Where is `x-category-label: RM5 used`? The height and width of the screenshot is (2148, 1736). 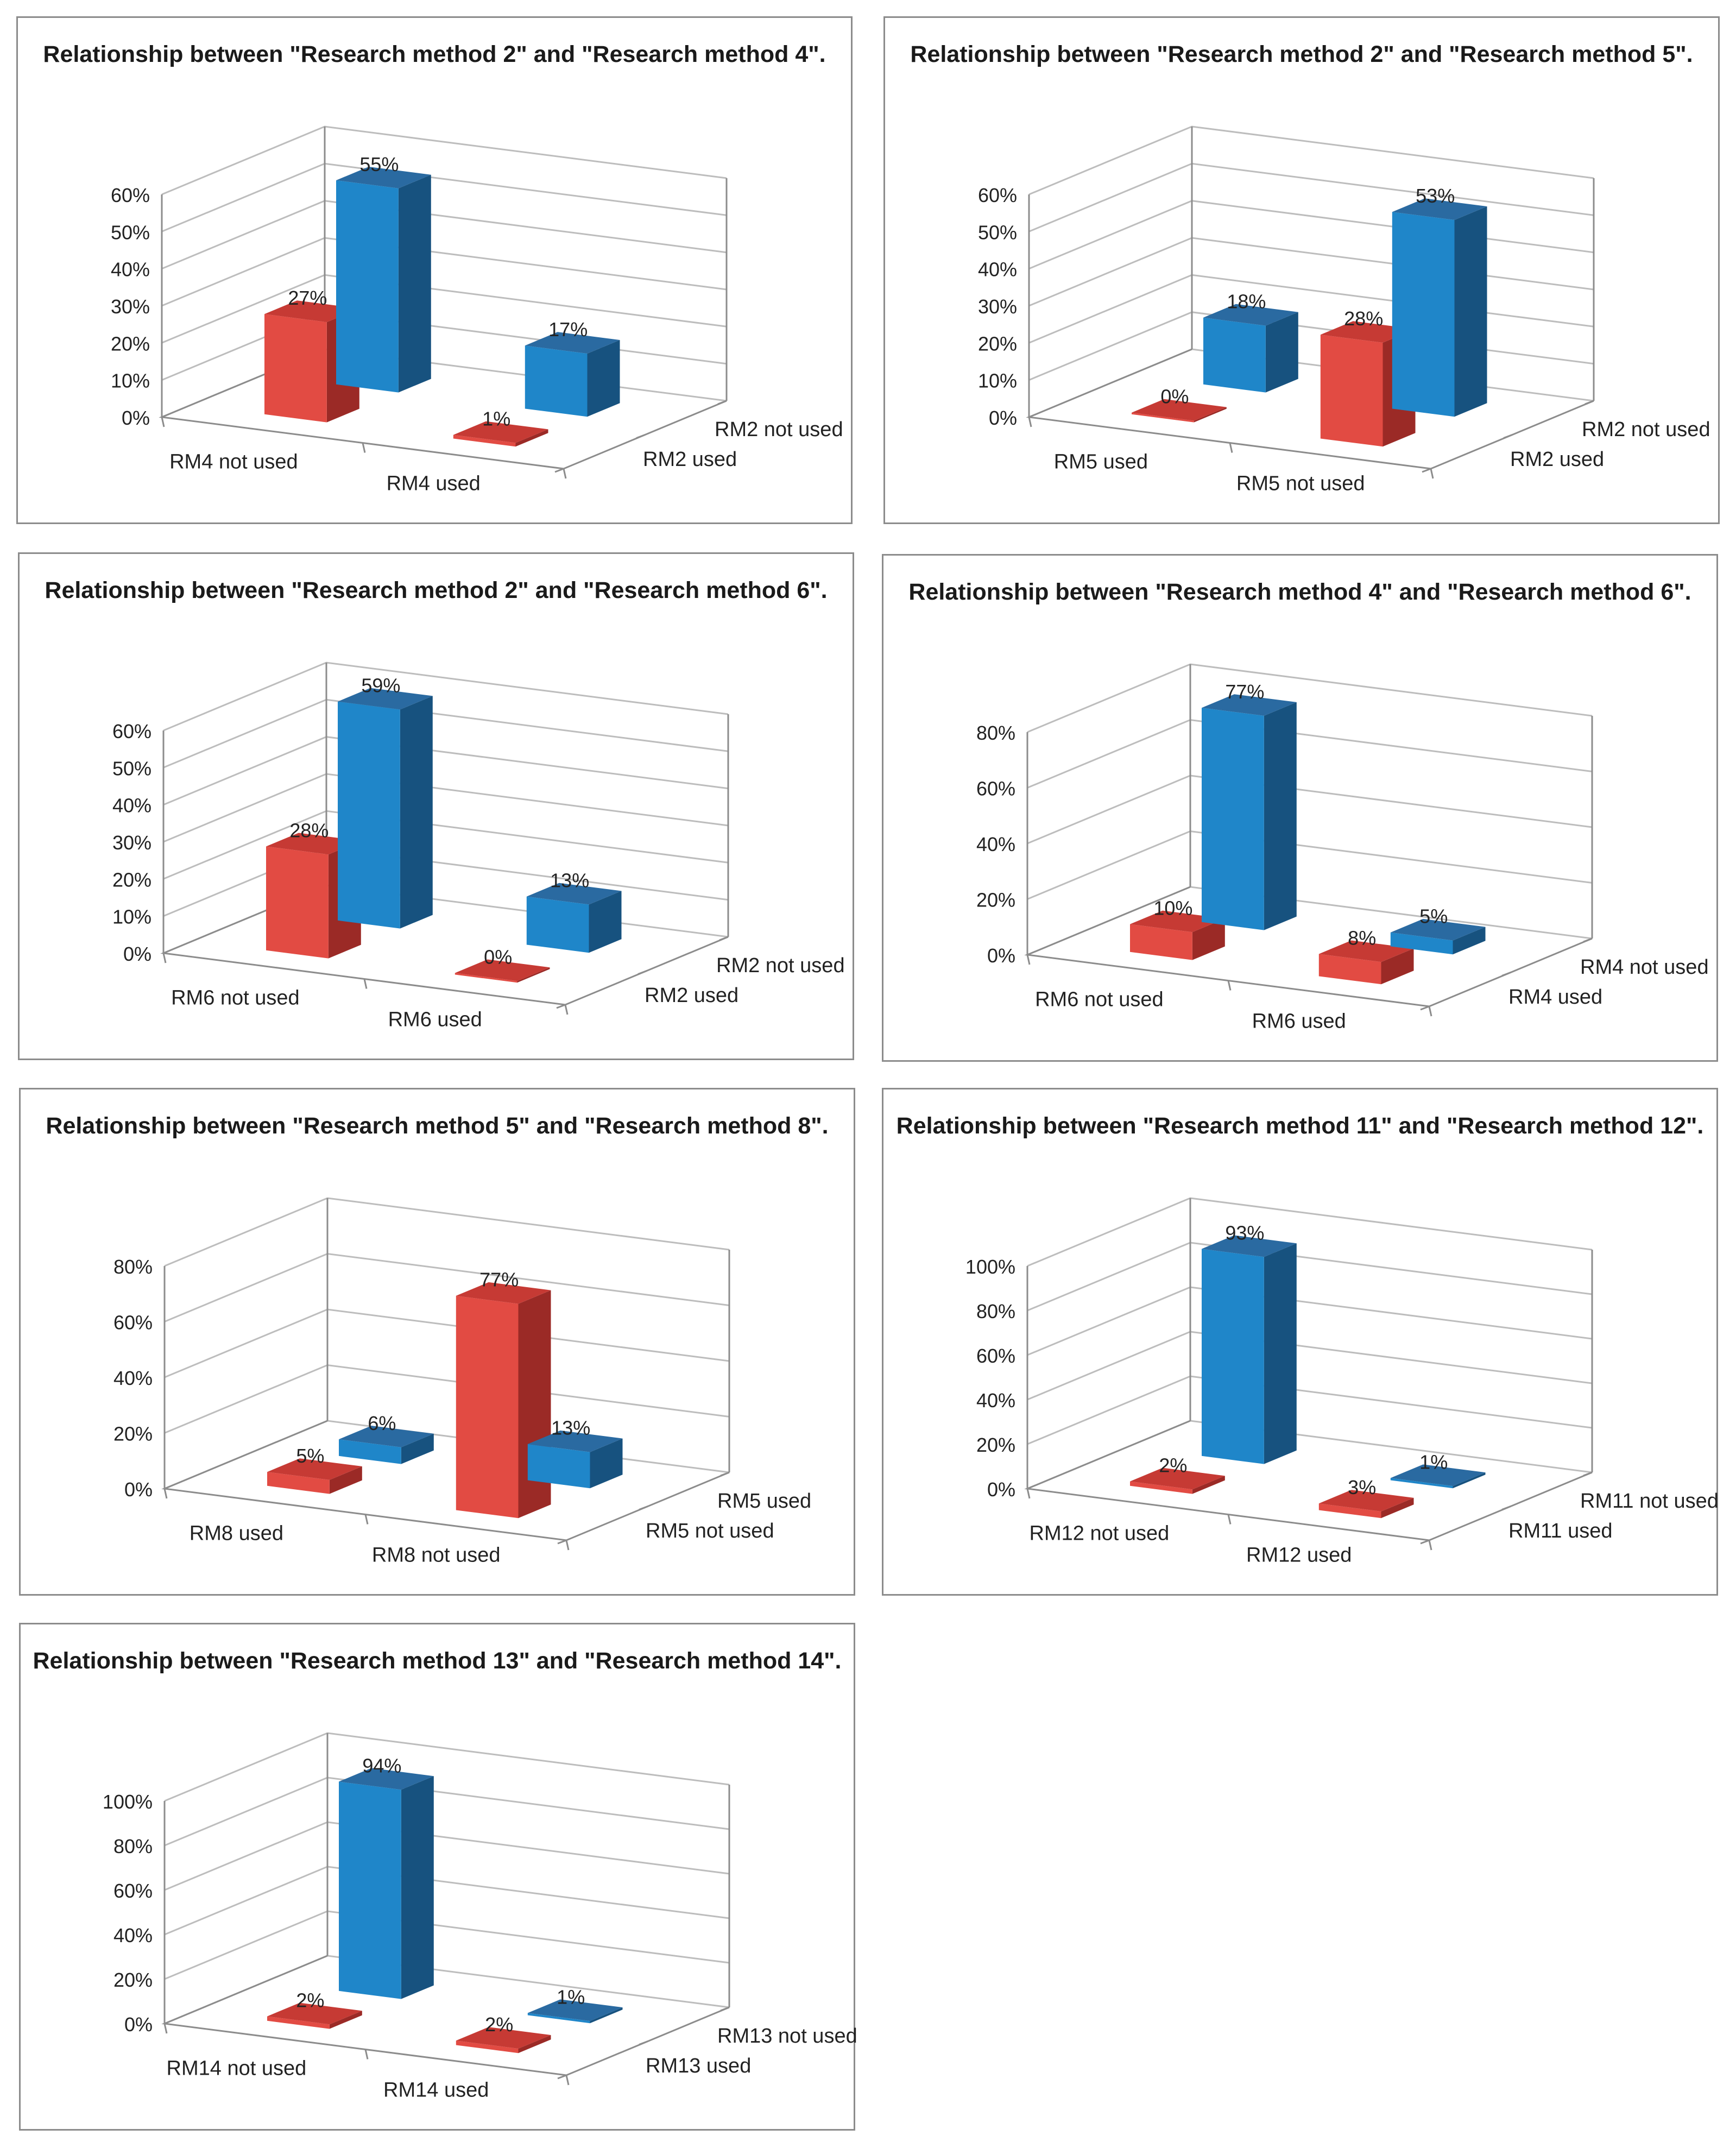
x-category-label: RM5 used is located at coordinates (1101, 462).